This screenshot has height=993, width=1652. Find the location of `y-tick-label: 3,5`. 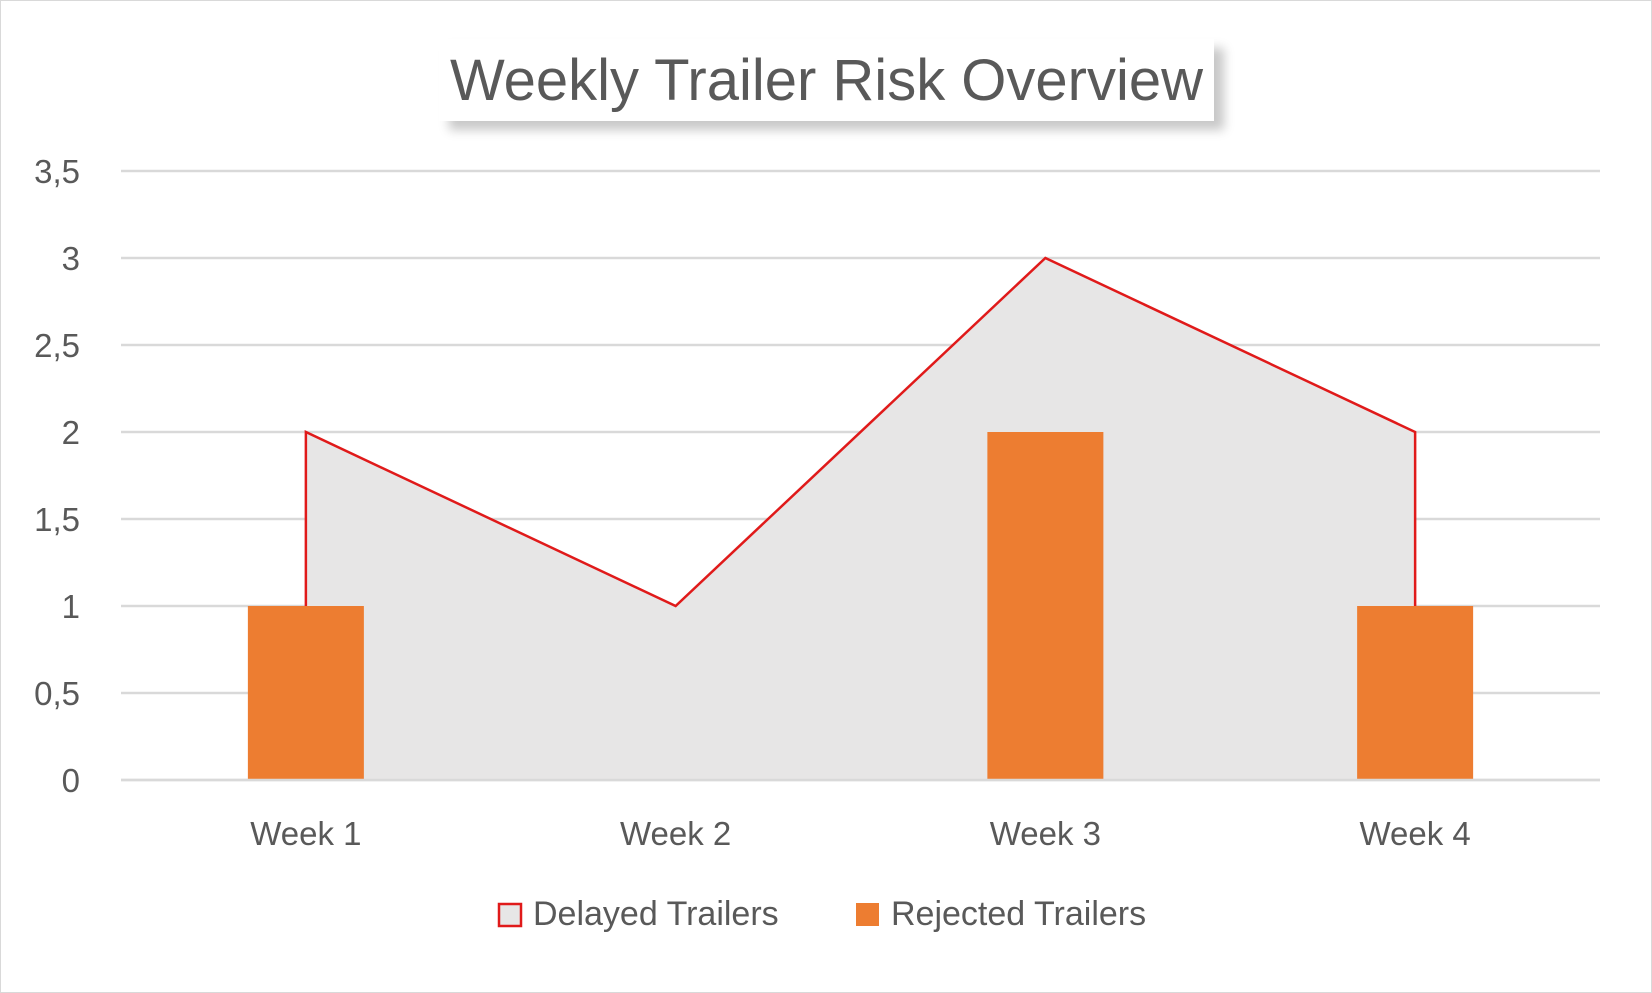

y-tick-label: 3,5 is located at coordinates (57, 171).